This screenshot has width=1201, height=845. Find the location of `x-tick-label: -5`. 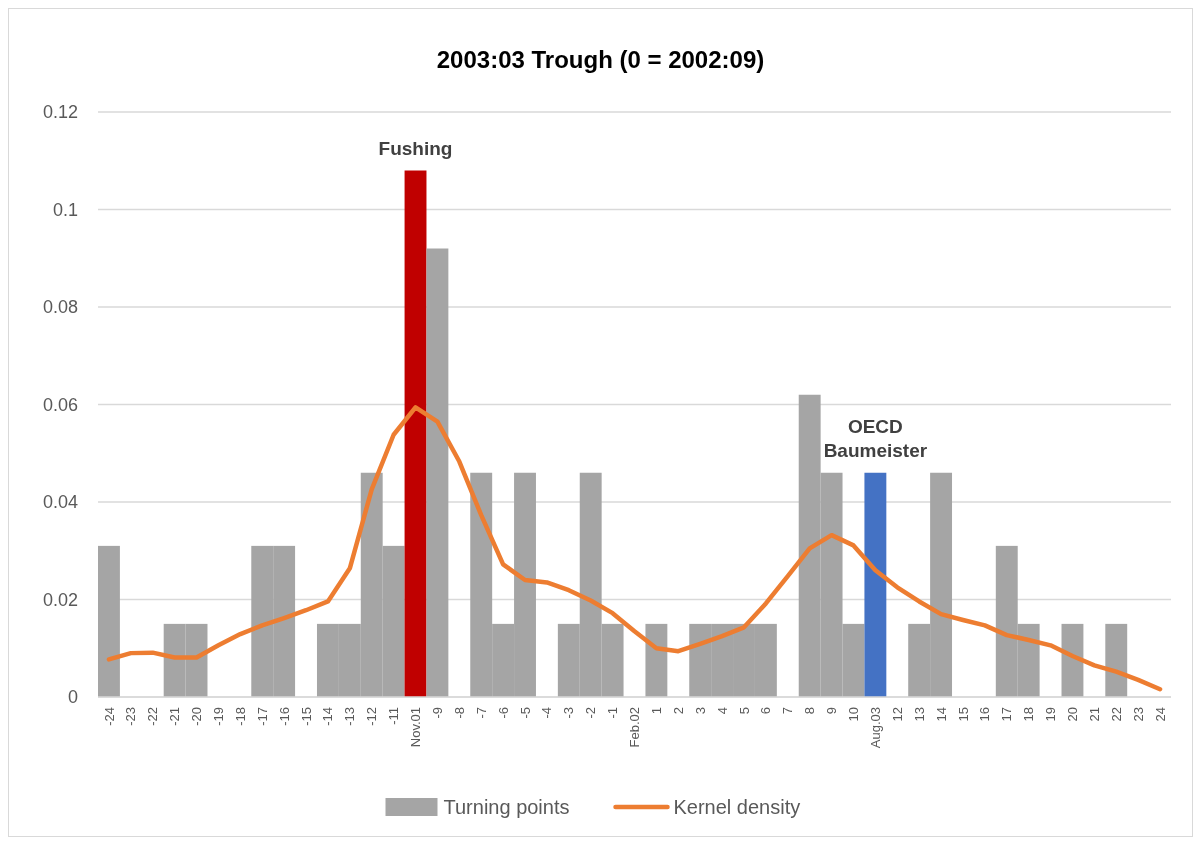

x-tick-label: -5 is located at coordinates (525, 713).